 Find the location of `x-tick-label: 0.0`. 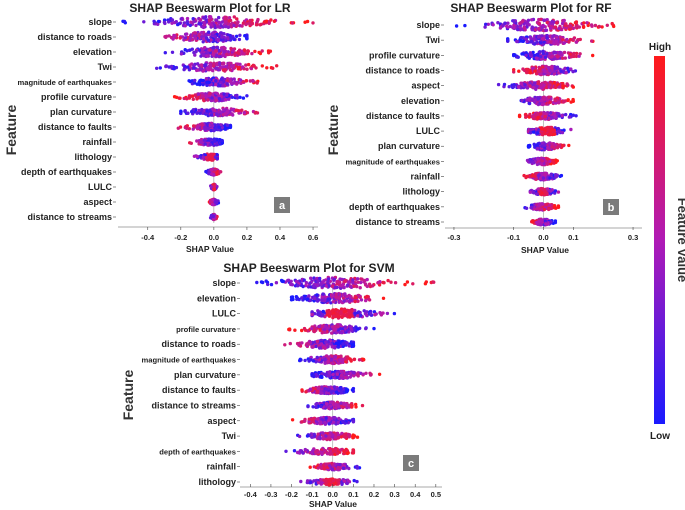

x-tick-label: 0.0 is located at coordinates (214, 237).